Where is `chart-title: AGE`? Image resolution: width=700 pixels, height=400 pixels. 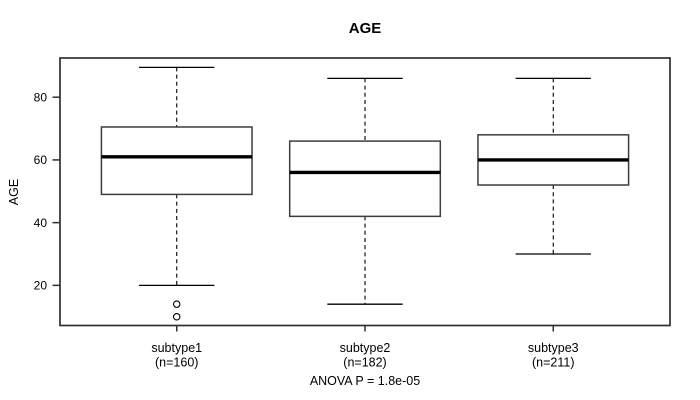
chart-title: AGE is located at coordinates (365, 28).